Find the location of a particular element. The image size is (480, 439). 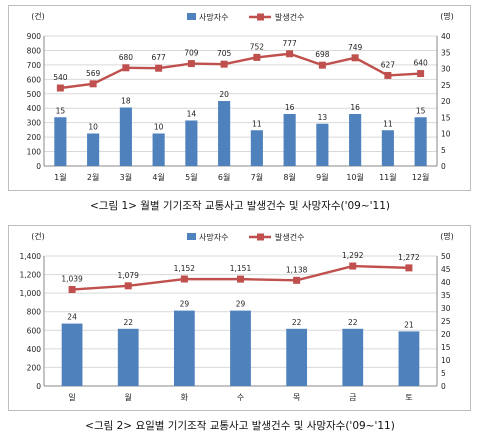

bar-data-label: 24 is located at coordinates (72, 317).